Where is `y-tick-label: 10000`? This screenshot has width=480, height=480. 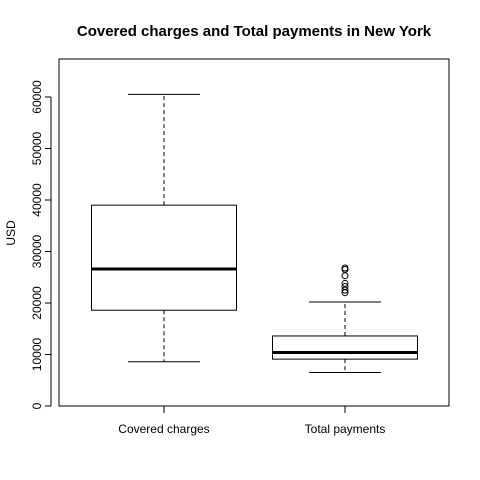
y-tick-label: 10000 is located at coordinates (37, 354).